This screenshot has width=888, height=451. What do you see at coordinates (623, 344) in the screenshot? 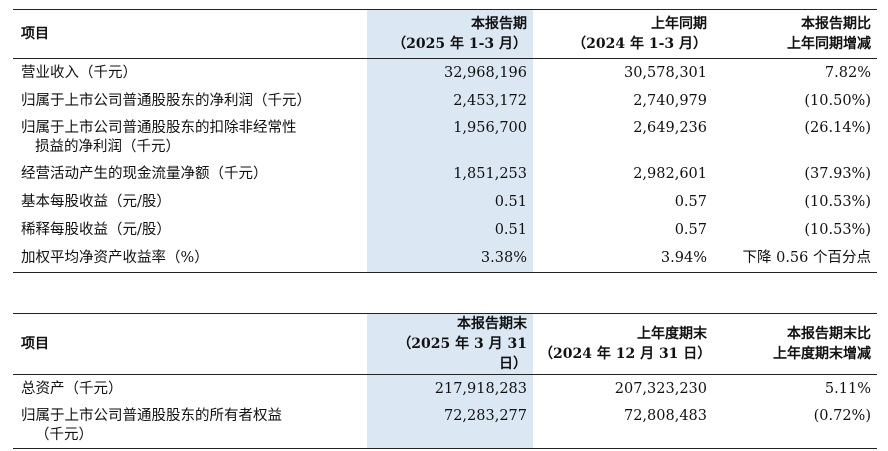
I see `header-prior-period: 上年度期末 （2024 年 12 月 31 日）` at bounding box center [623, 344].